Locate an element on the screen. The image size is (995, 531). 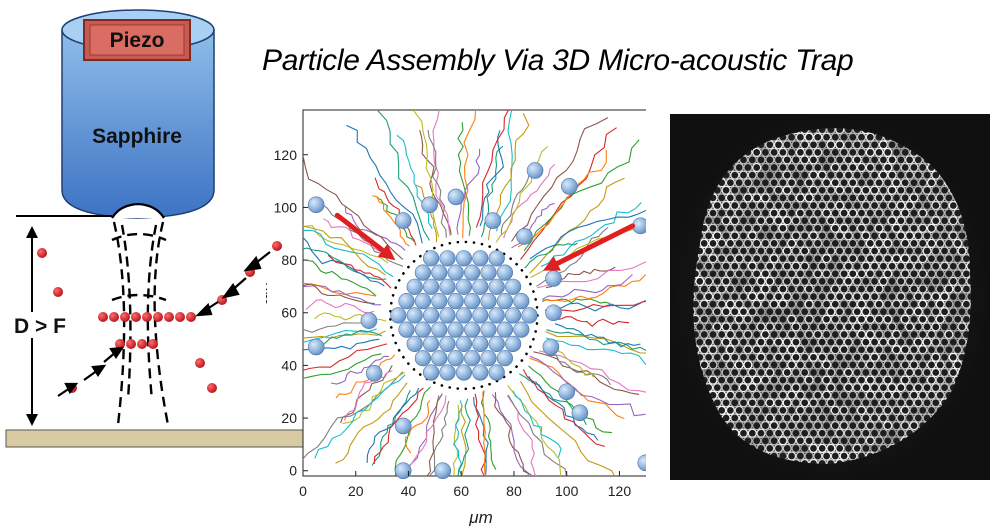
red-arrows is located at coordinates (485, 241).